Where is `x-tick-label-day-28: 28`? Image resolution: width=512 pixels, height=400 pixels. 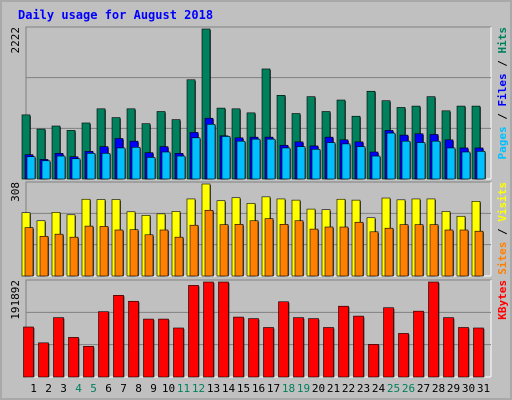 x-tick-label-day-28: 28 is located at coordinates (438, 388).